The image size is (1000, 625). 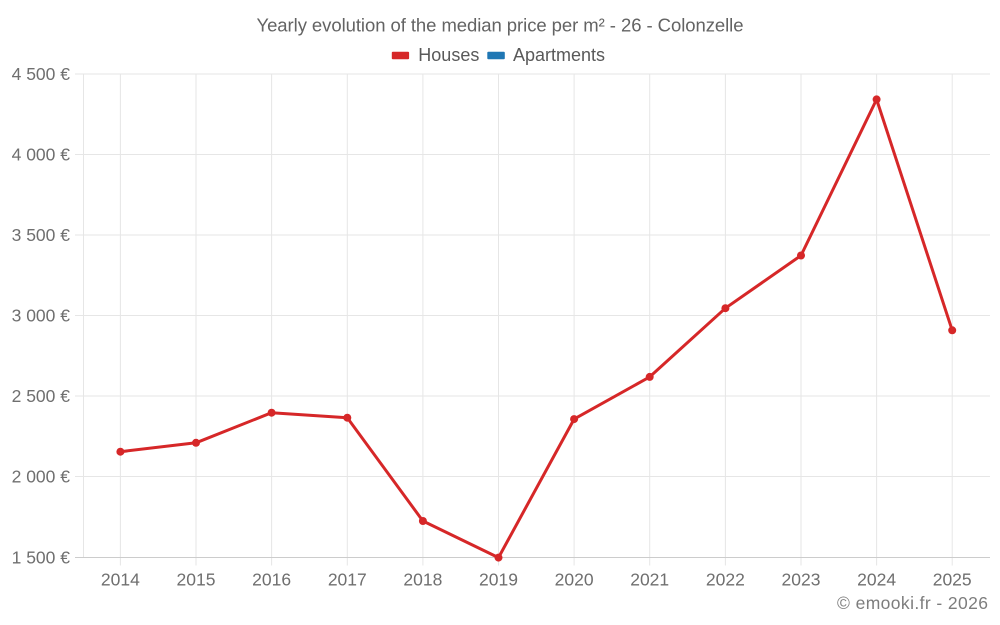 What do you see at coordinates (196, 579) in the screenshot?
I see `svg-text: 2015` at bounding box center [196, 579].